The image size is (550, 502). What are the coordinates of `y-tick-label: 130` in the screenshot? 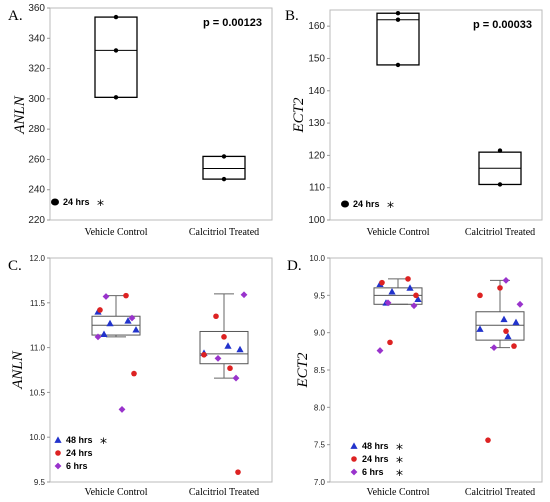 It's located at (316, 123).